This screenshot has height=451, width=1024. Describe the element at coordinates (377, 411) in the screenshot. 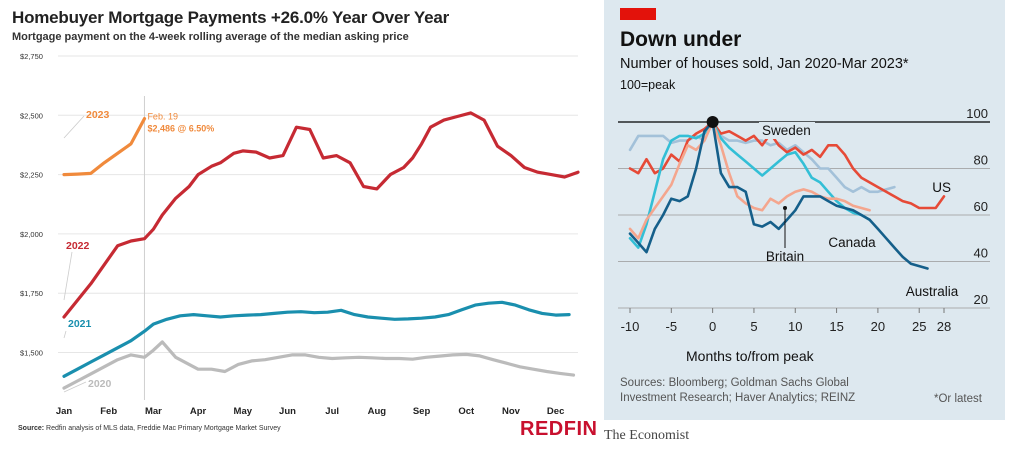

I see `x-tick-label: Aug` at that location.